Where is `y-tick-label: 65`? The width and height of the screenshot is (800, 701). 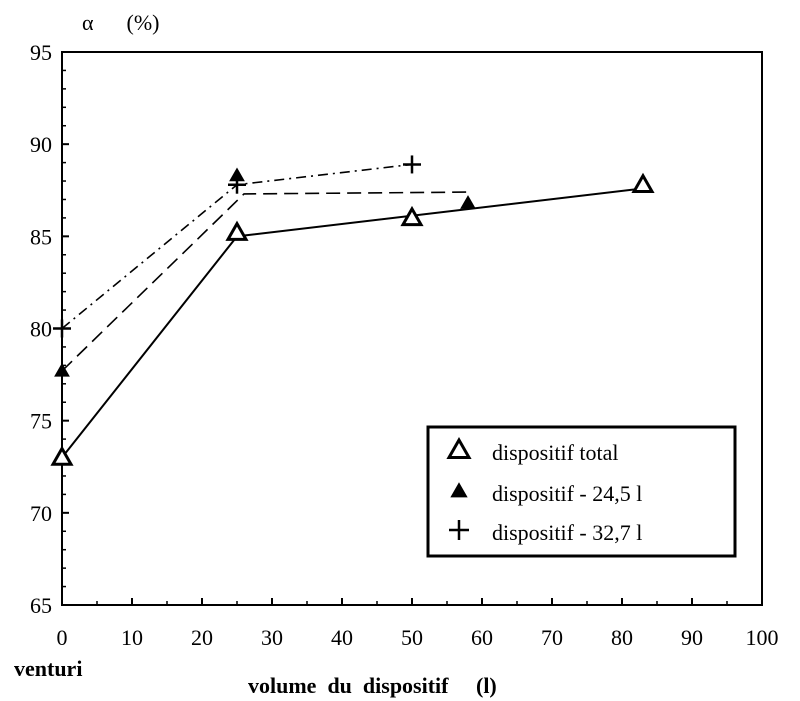
y-tick-label: 65 is located at coordinates (41, 605).